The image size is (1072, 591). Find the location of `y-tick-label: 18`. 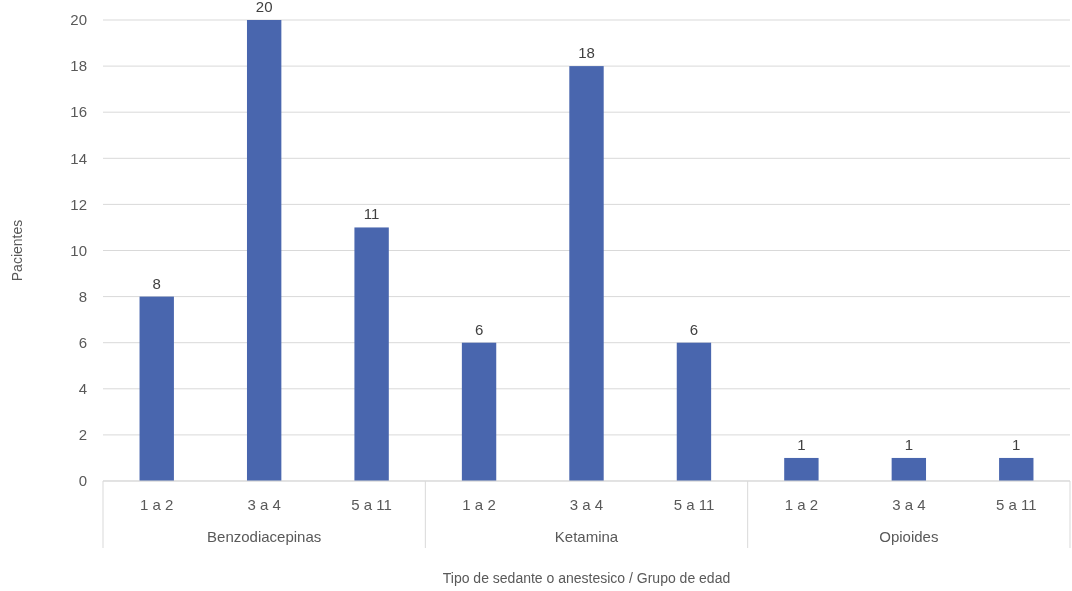

y-tick-label: 18 is located at coordinates (78, 66).